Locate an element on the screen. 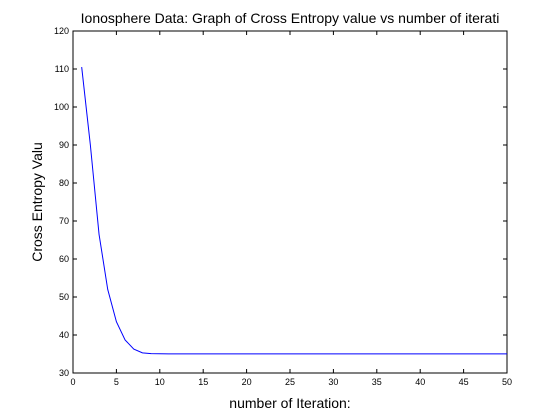  x-tick-label: 25 is located at coordinates (290, 382).